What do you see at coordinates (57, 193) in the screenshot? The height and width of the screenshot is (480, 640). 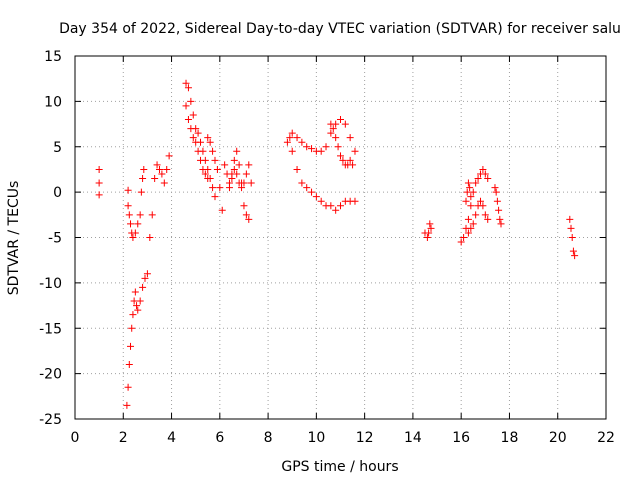 I see `y-tick-label: 0` at bounding box center [57, 193].